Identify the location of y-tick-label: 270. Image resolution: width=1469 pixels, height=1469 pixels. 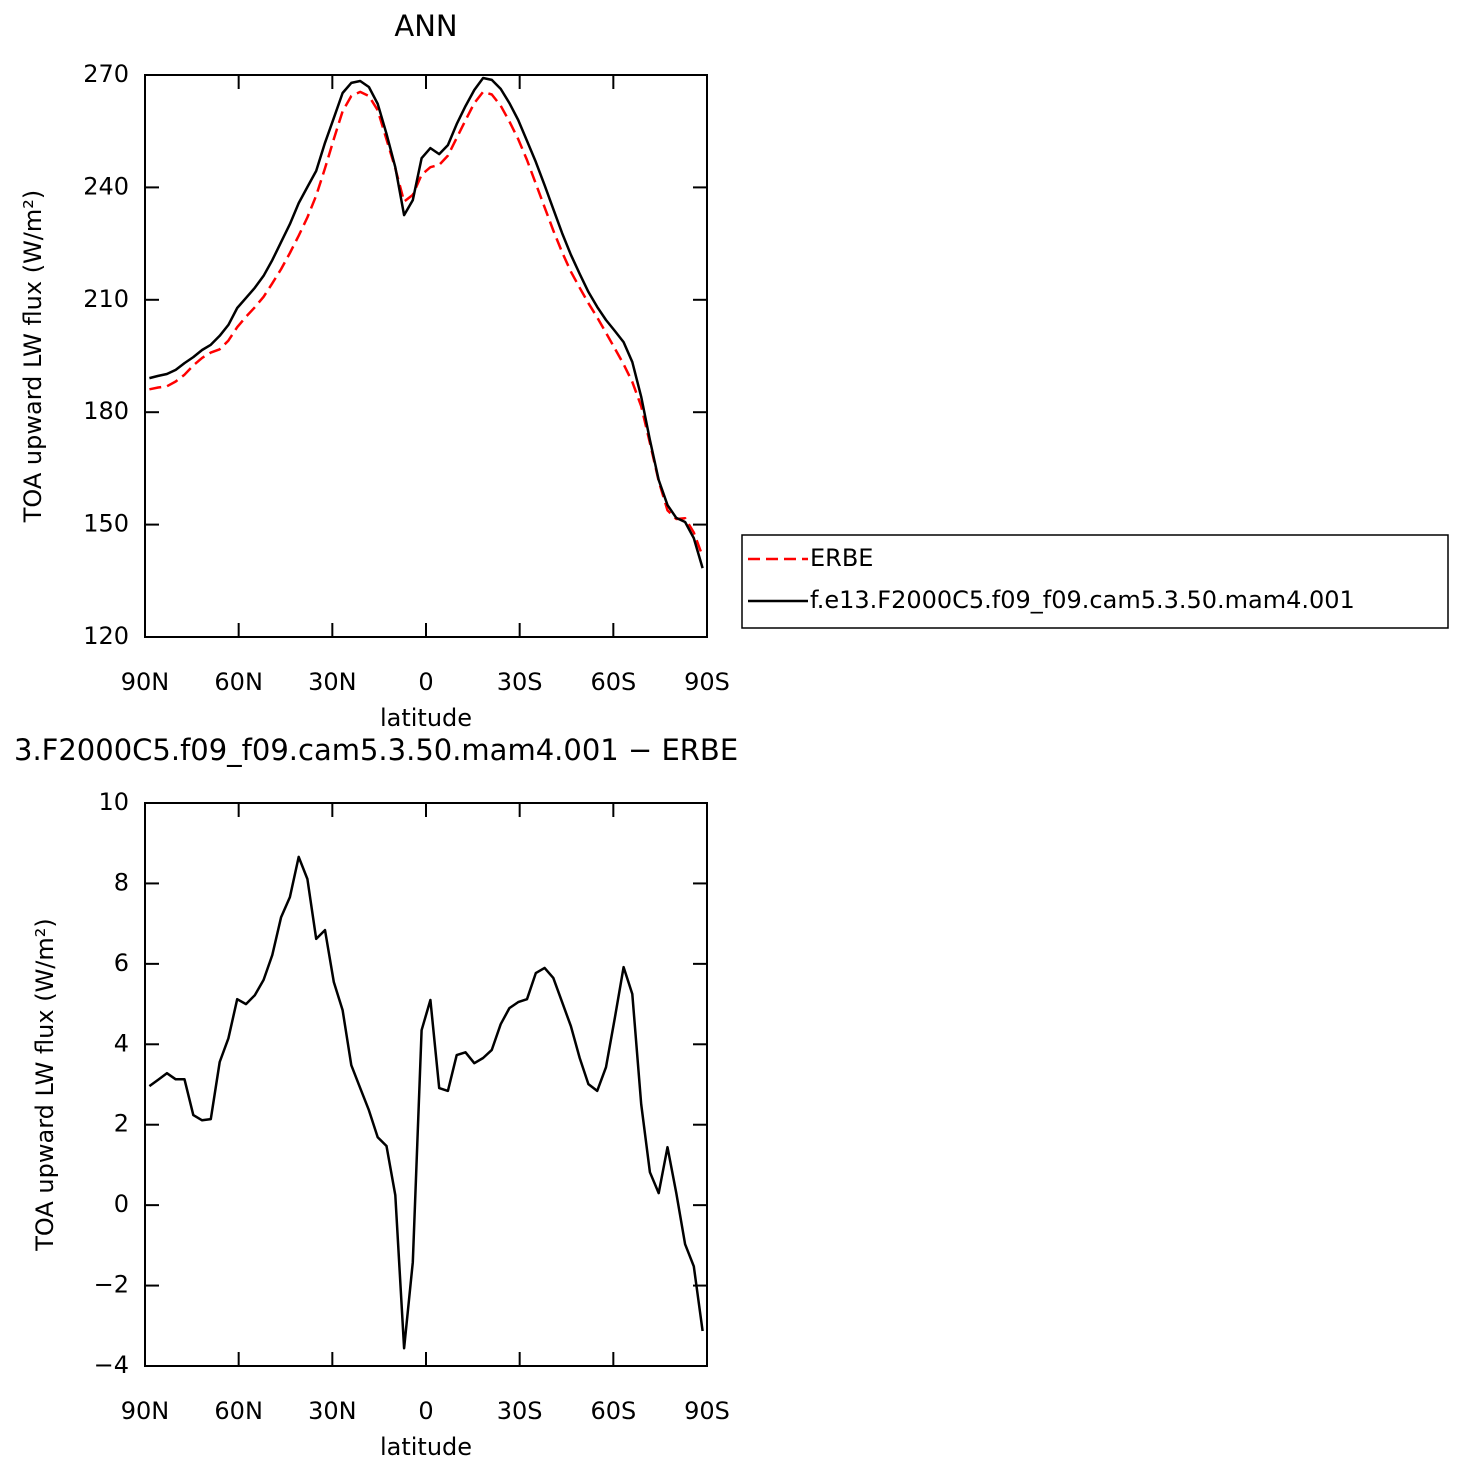
(106, 74).